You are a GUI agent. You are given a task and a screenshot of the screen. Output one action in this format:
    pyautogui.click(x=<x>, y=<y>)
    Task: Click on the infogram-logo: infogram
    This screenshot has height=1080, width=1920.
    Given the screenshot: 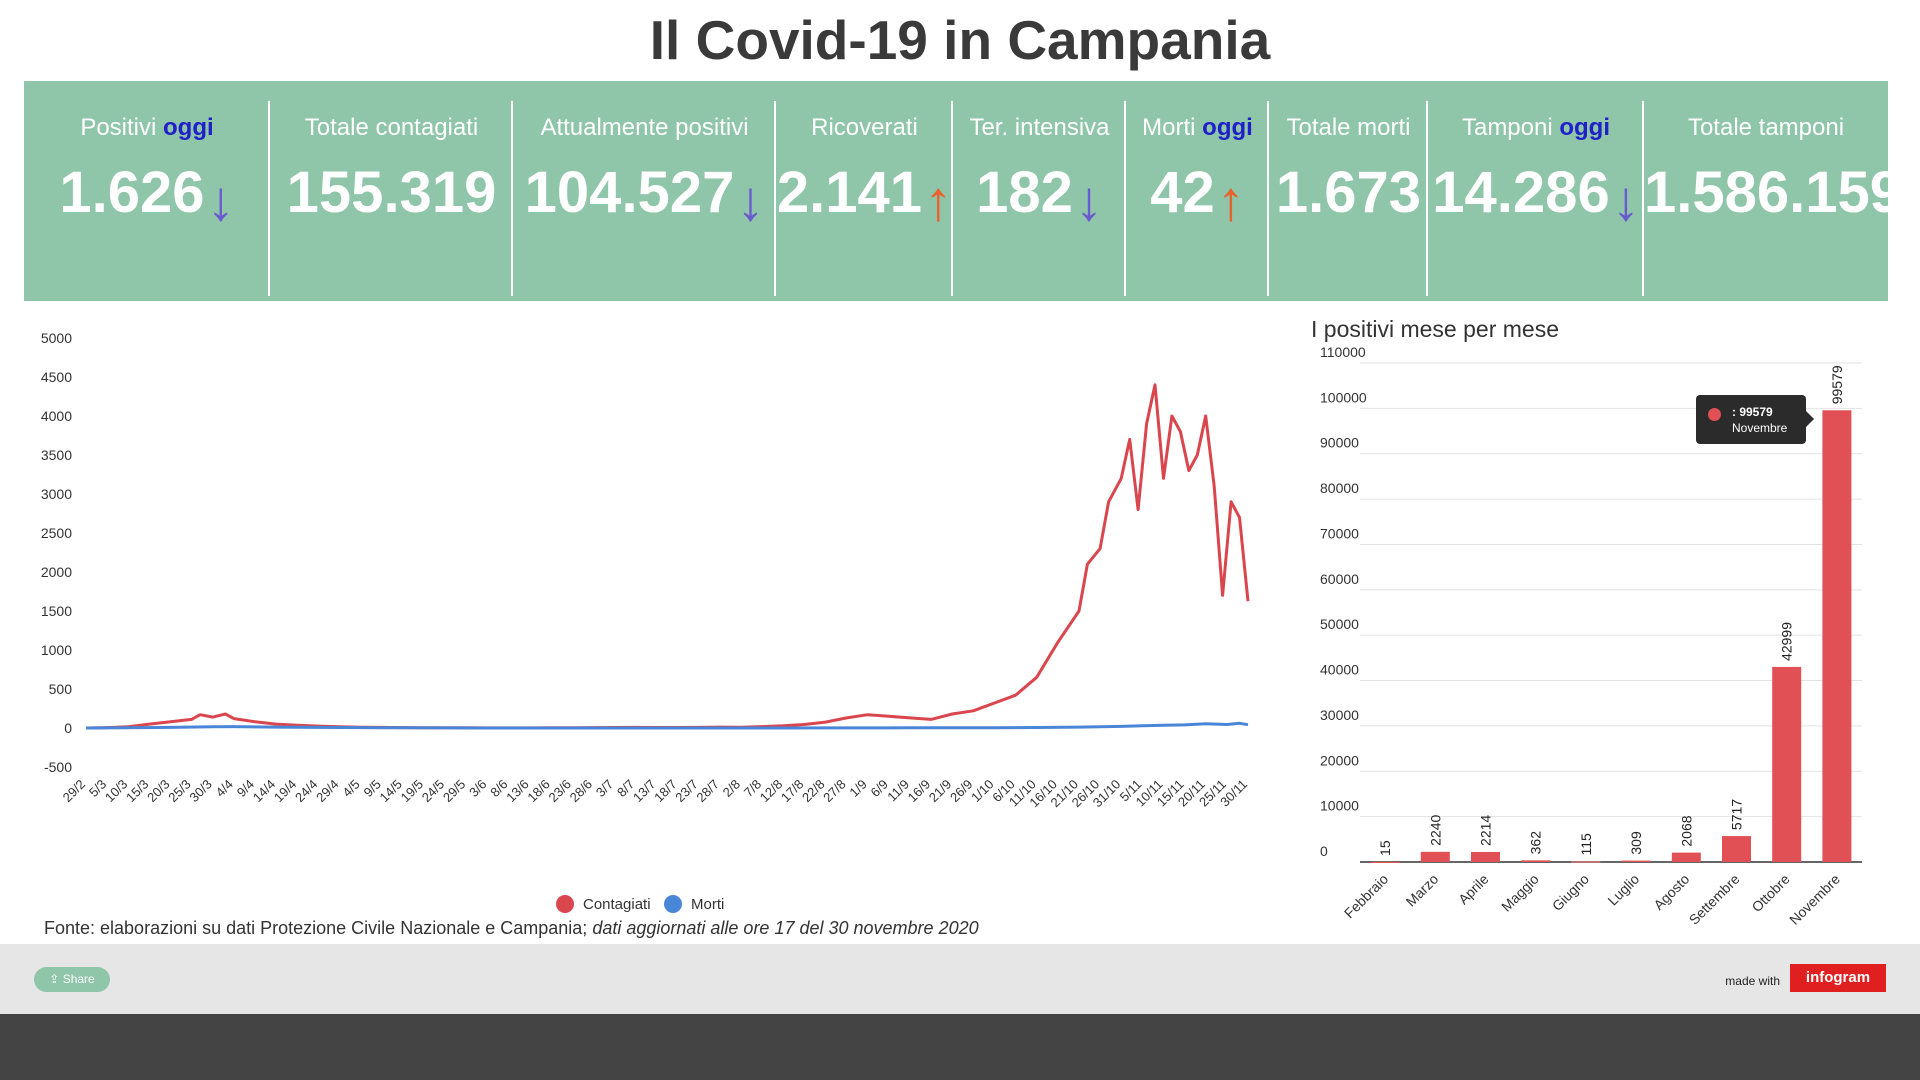 What is the action you would take?
    pyautogui.click(x=1838, y=978)
    